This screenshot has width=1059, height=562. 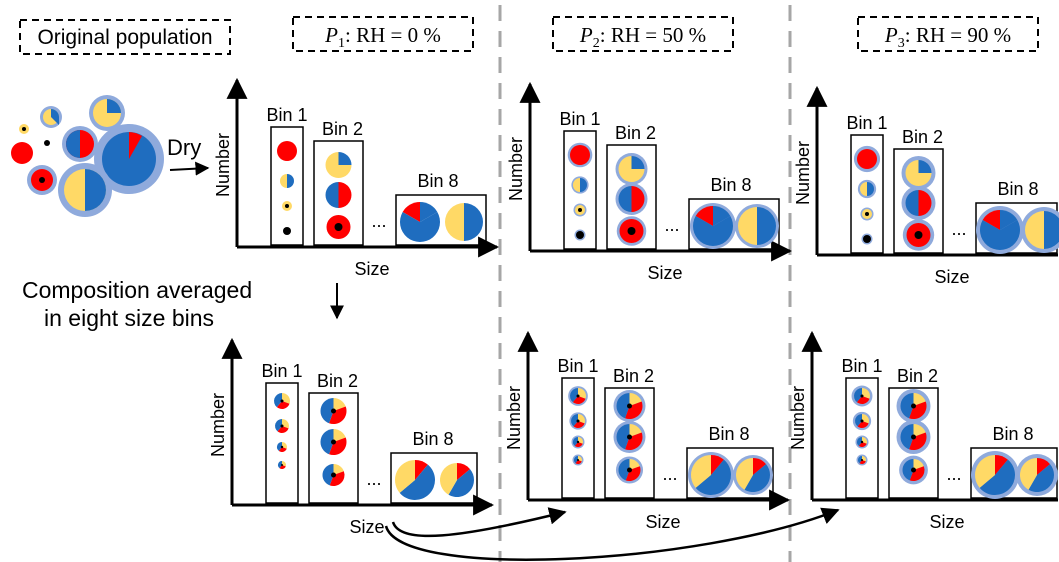 What do you see at coordinates (653, 35) in the screenshot?
I see `scenario-text: : RH = 50 %` at bounding box center [653, 35].